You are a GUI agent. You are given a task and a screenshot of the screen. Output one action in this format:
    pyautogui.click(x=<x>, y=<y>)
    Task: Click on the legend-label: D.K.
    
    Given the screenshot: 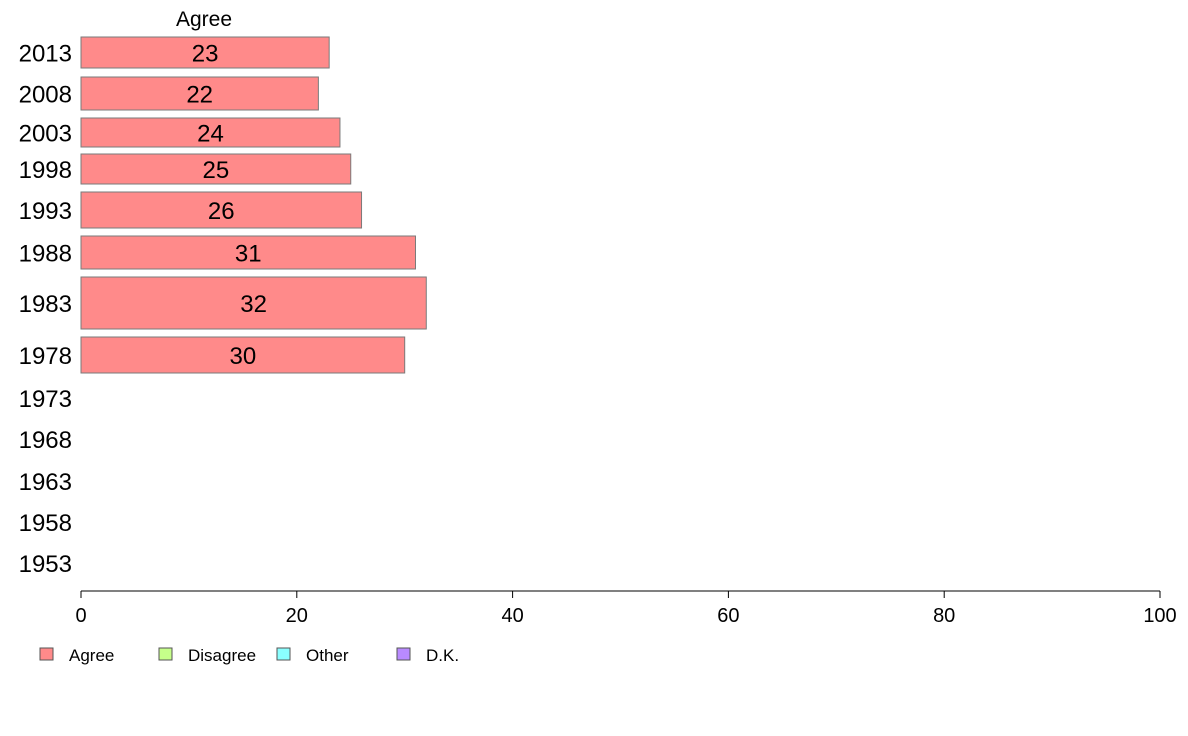 What is the action you would take?
    pyautogui.click(x=442, y=655)
    